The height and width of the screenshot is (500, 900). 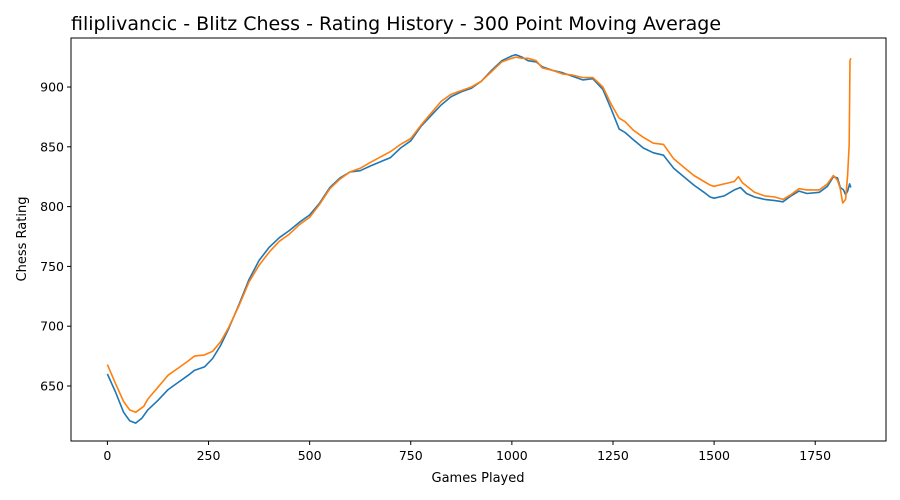 What do you see at coordinates (512, 455) in the screenshot?
I see `x-tick-label: 1000` at bounding box center [512, 455].